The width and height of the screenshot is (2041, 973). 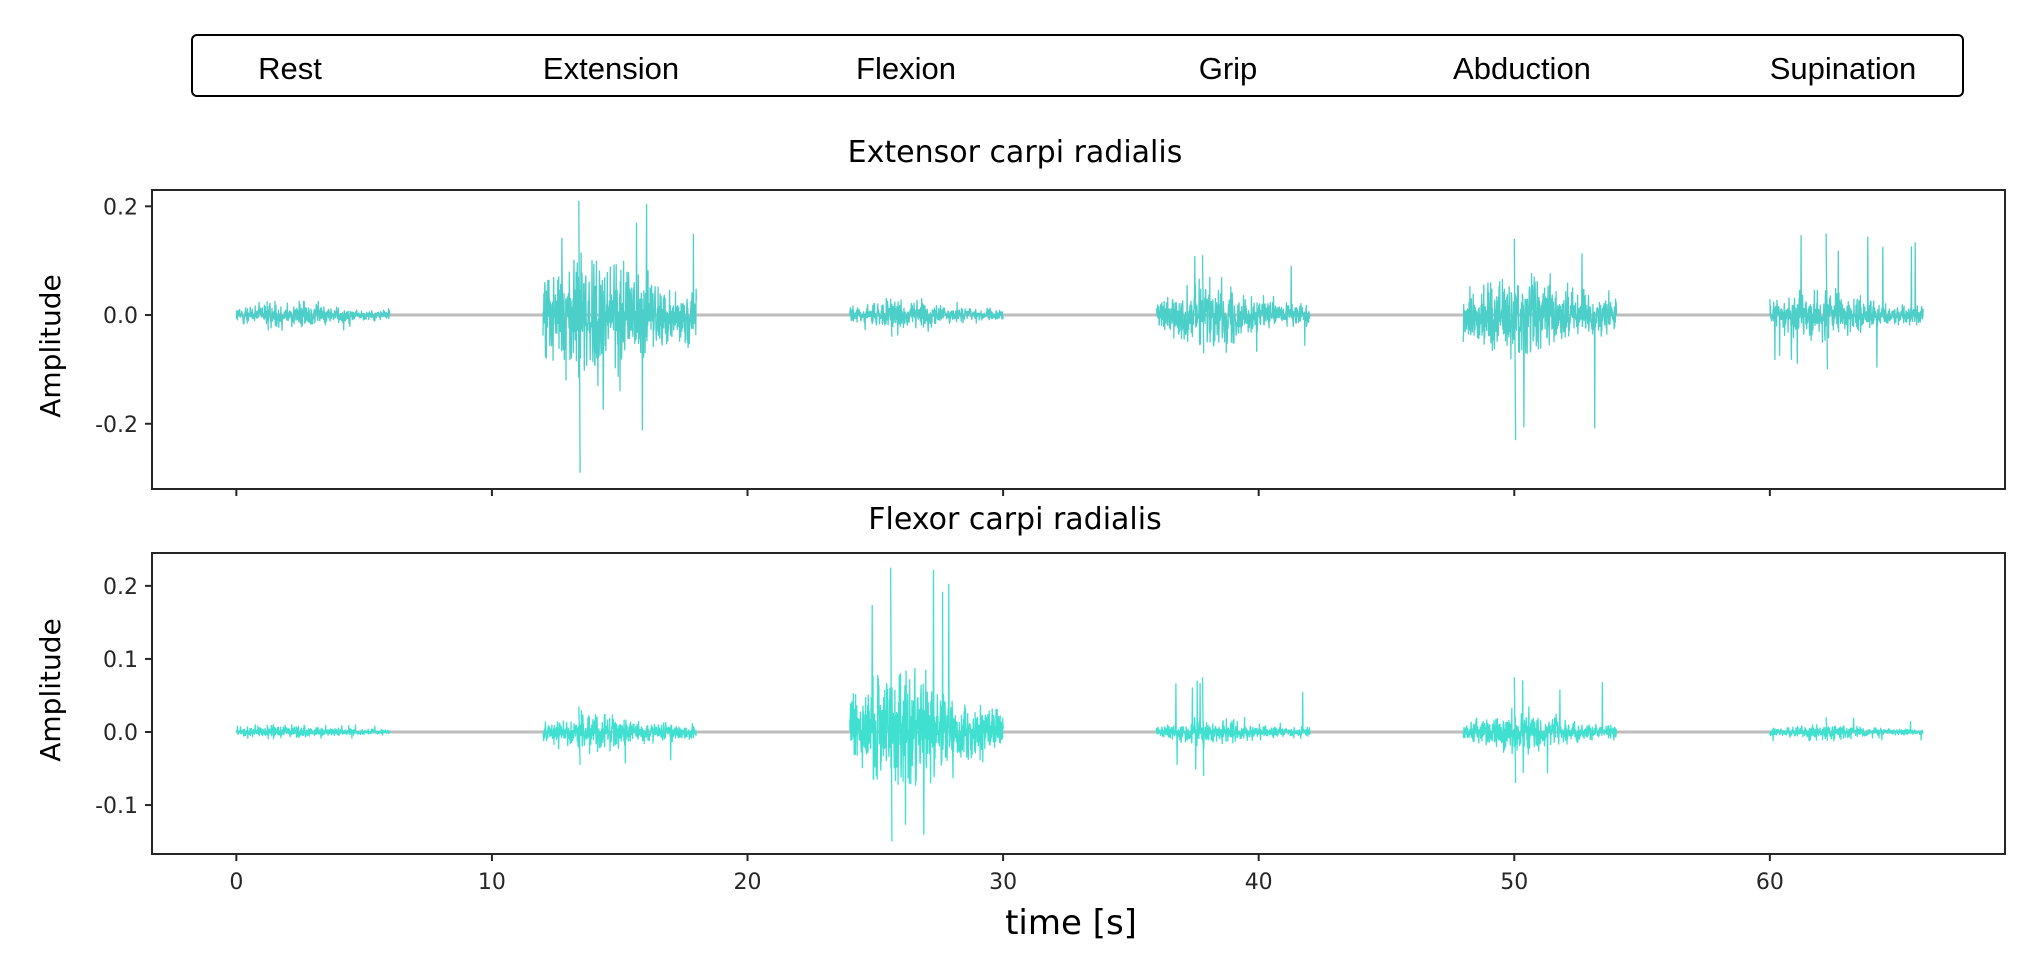 I want to click on x-tick-label: 20, so click(x=748, y=882).